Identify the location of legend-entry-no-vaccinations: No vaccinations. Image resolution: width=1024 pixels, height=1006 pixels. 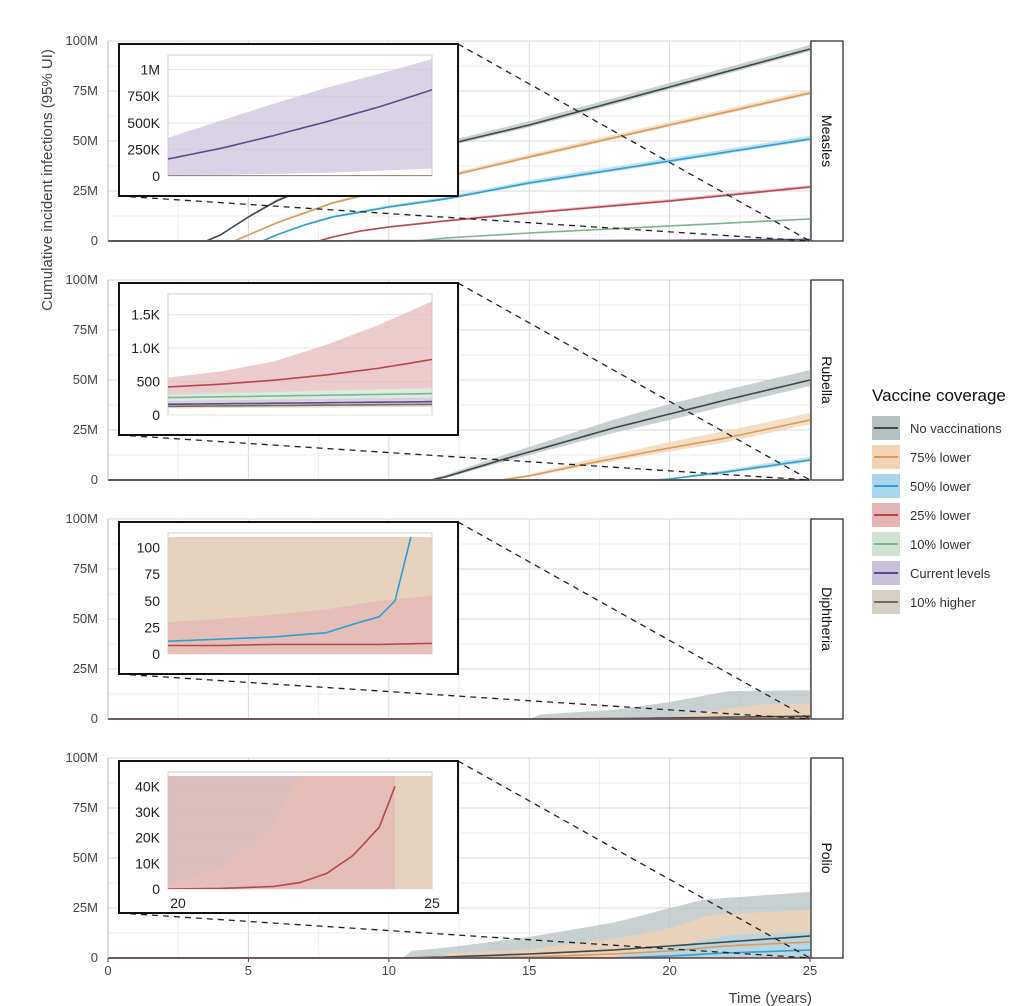
(937, 428).